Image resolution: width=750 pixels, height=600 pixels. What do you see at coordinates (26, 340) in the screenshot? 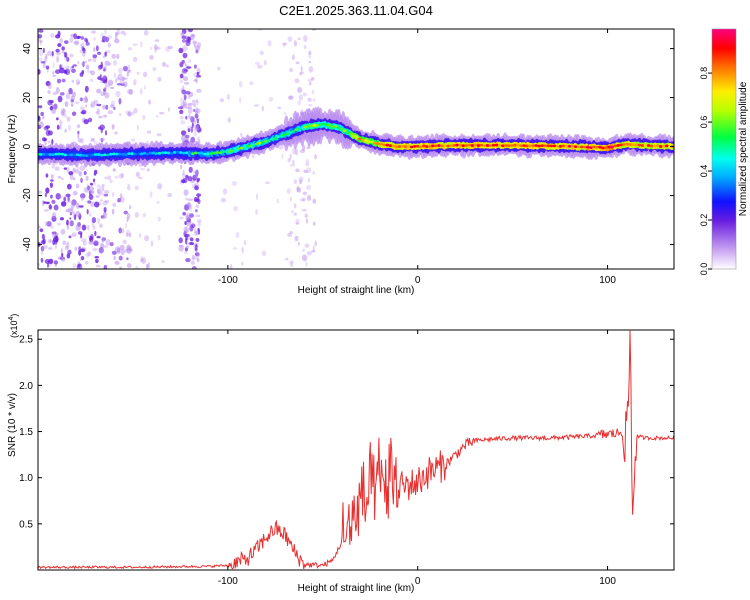
I see `snr-y-tick-label: 2.5` at bounding box center [26, 340].